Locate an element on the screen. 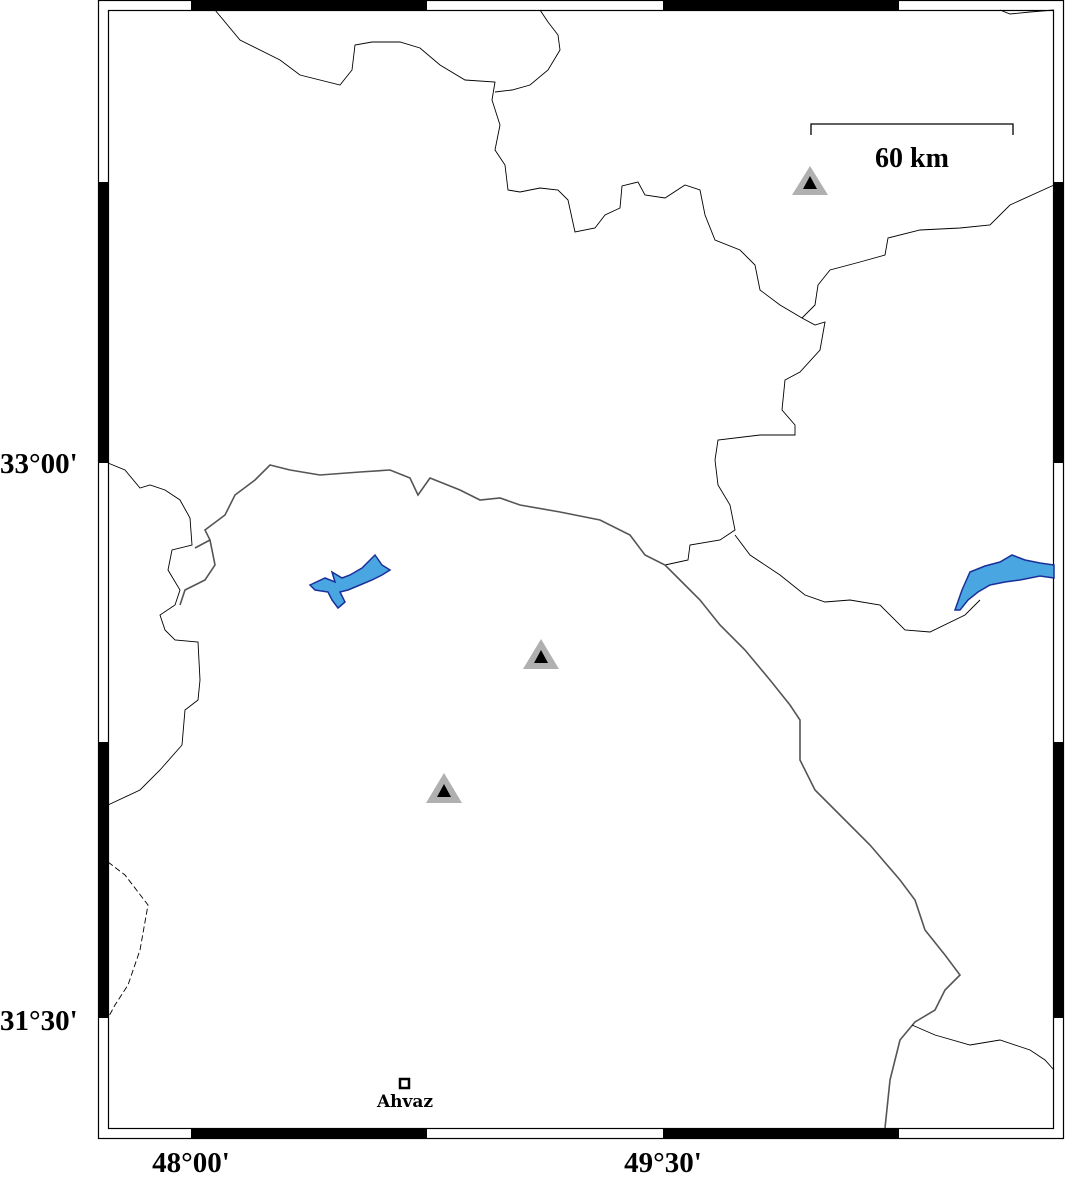 This screenshot has width=1066, height=1177. scale-bar: 60 km is located at coordinates (912, 148).